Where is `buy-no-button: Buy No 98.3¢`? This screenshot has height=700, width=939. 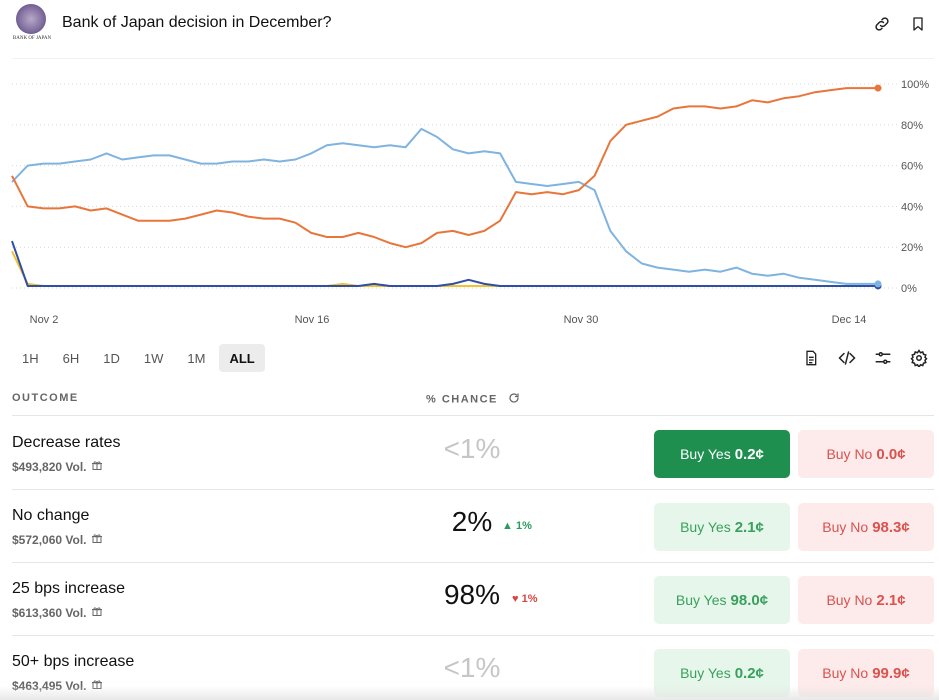
buy-no-button: Buy No 98.3¢ is located at coordinates (866, 527).